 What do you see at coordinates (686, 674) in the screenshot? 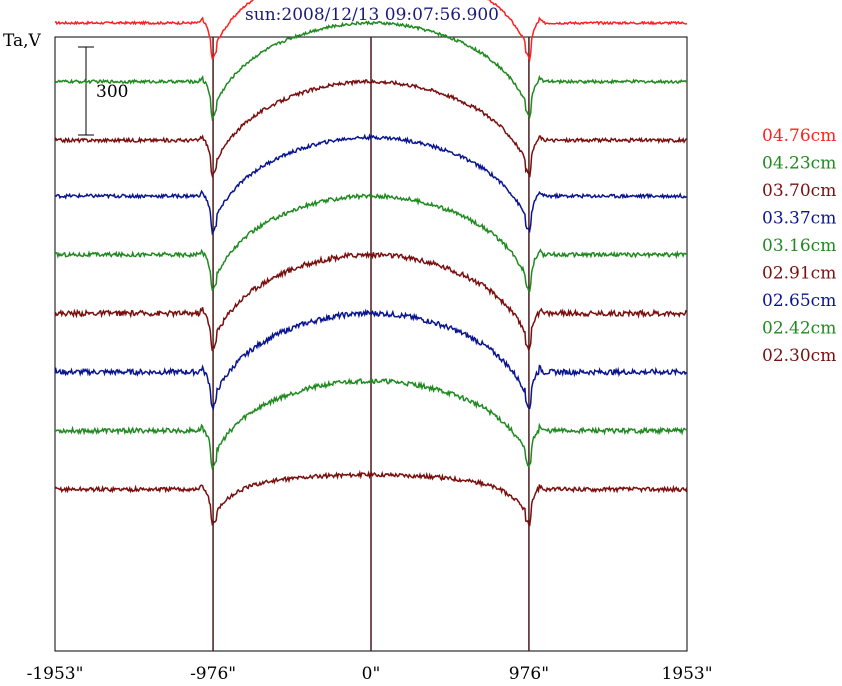
I see `x-tick-label: 1953"` at bounding box center [686, 674].